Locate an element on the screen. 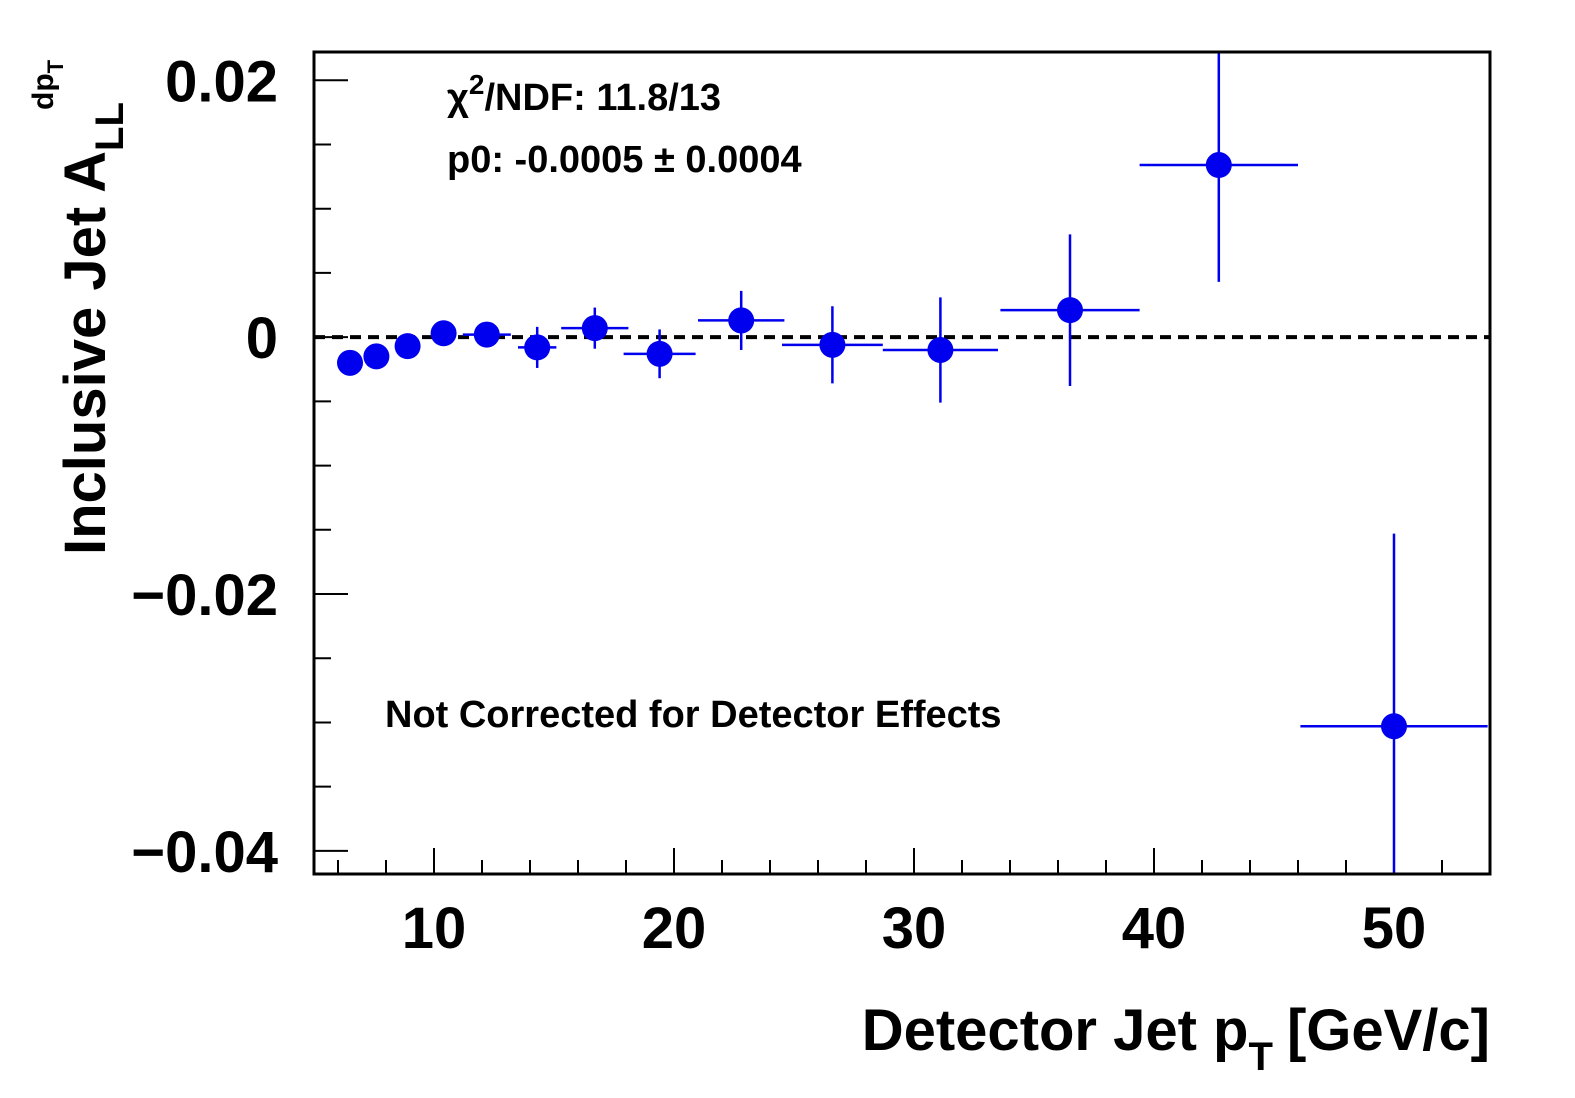 The width and height of the screenshot is (1575, 1098). y-tick-label: 0.02 is located at coordinates (221, 81).